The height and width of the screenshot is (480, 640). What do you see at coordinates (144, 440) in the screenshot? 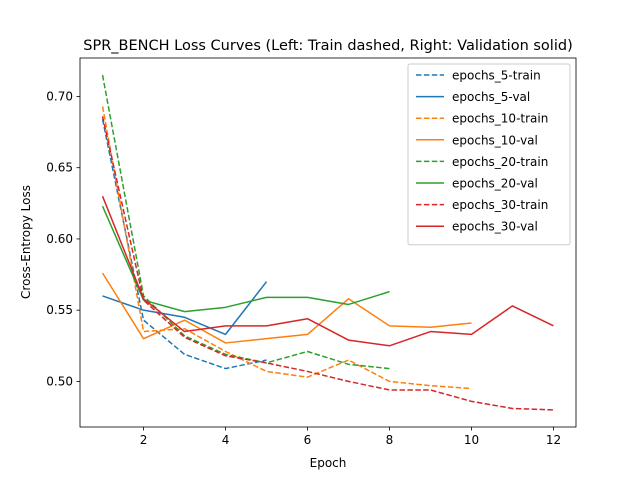
I see `x-tick-label: 2` at bounding box center [144, 440].